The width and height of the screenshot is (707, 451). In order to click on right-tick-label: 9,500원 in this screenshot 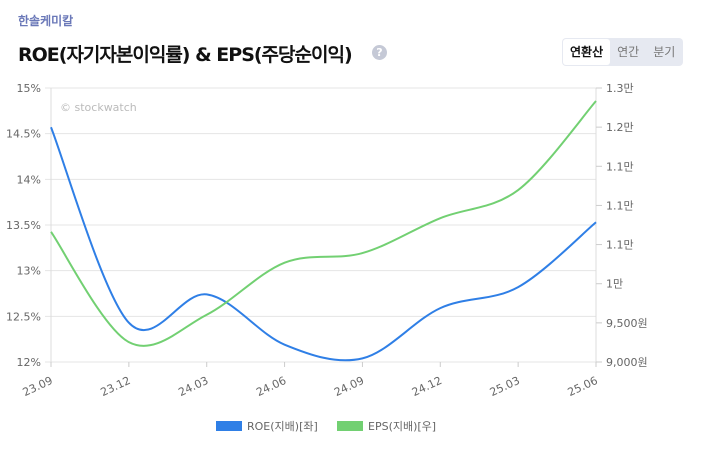, I will do `click(627, 323)`.